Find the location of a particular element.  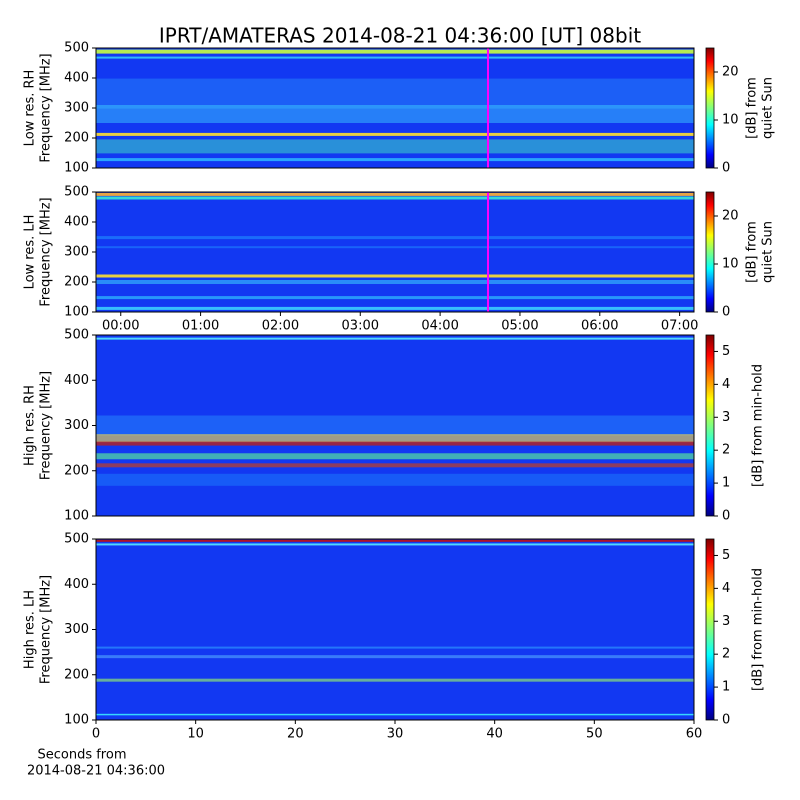

x-tick-label: 04:00 is located at coordinates (439, 326).